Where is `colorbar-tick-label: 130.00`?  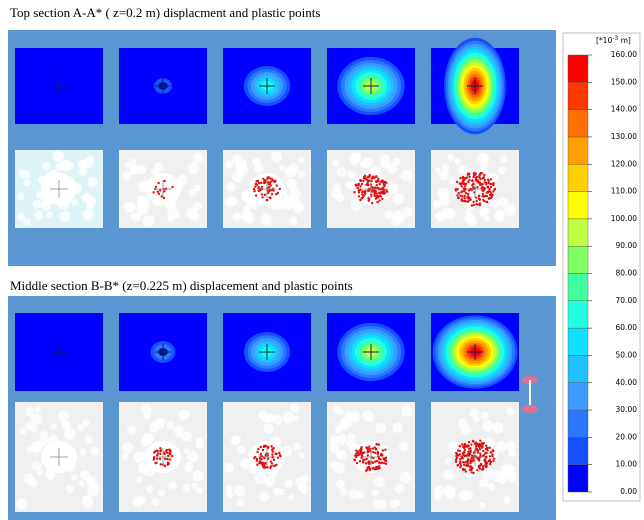
colorbar-tick-label: 130.00 is located at coordinates (624, 136).